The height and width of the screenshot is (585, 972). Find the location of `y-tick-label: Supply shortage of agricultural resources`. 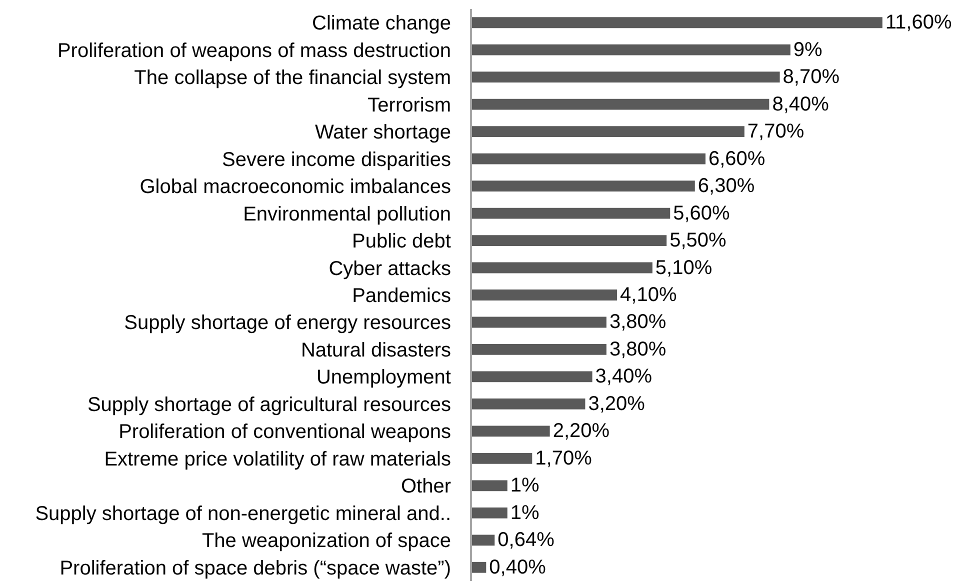

y-tick-label: Supply shortage of agricultural resources is located at coordinates (269, 405).